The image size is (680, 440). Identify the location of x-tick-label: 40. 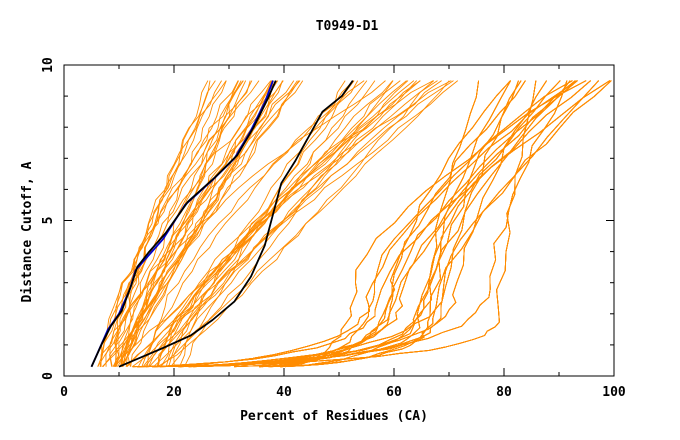
(284, 392).